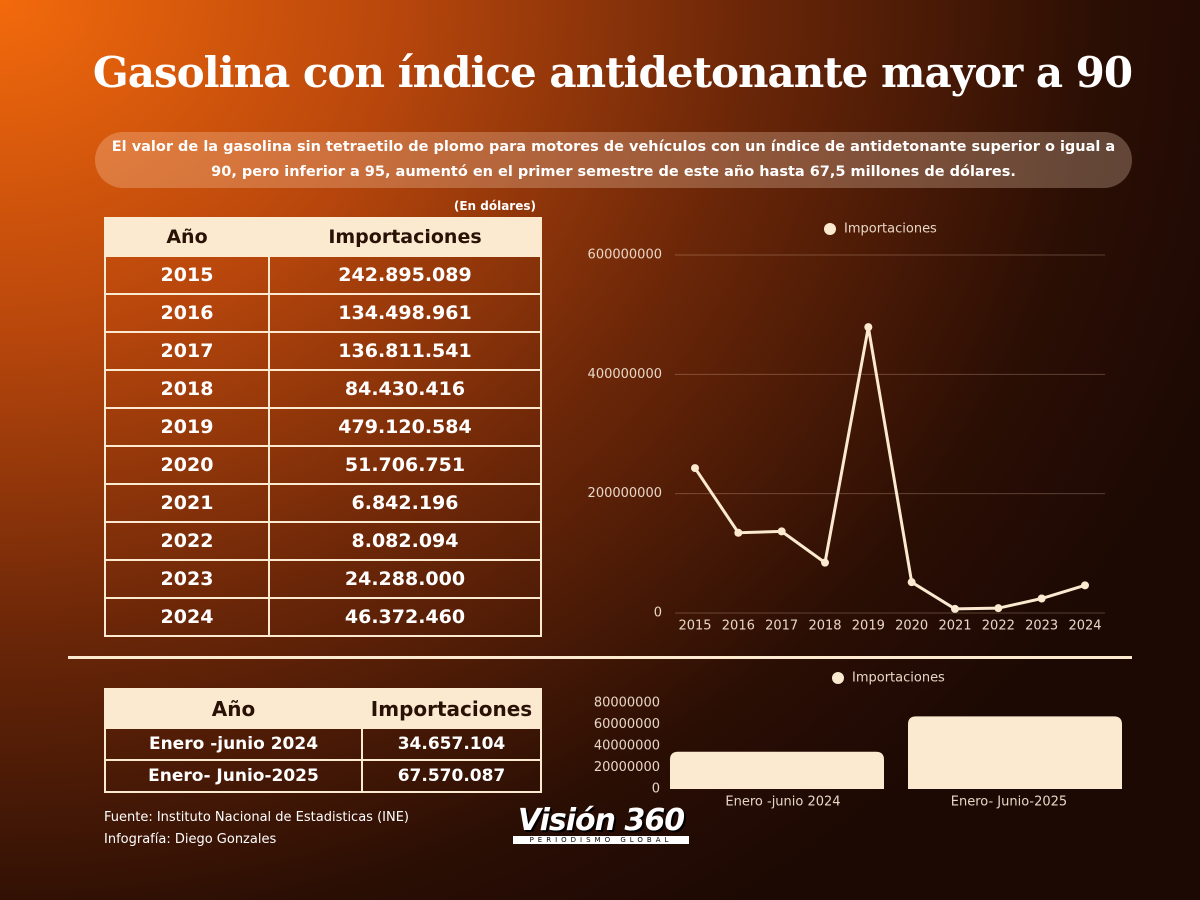  What do you see at coordinates (738, 626) in the screenshot?
I see `x-tick-label: 2016` at bounding box center [738, 626].